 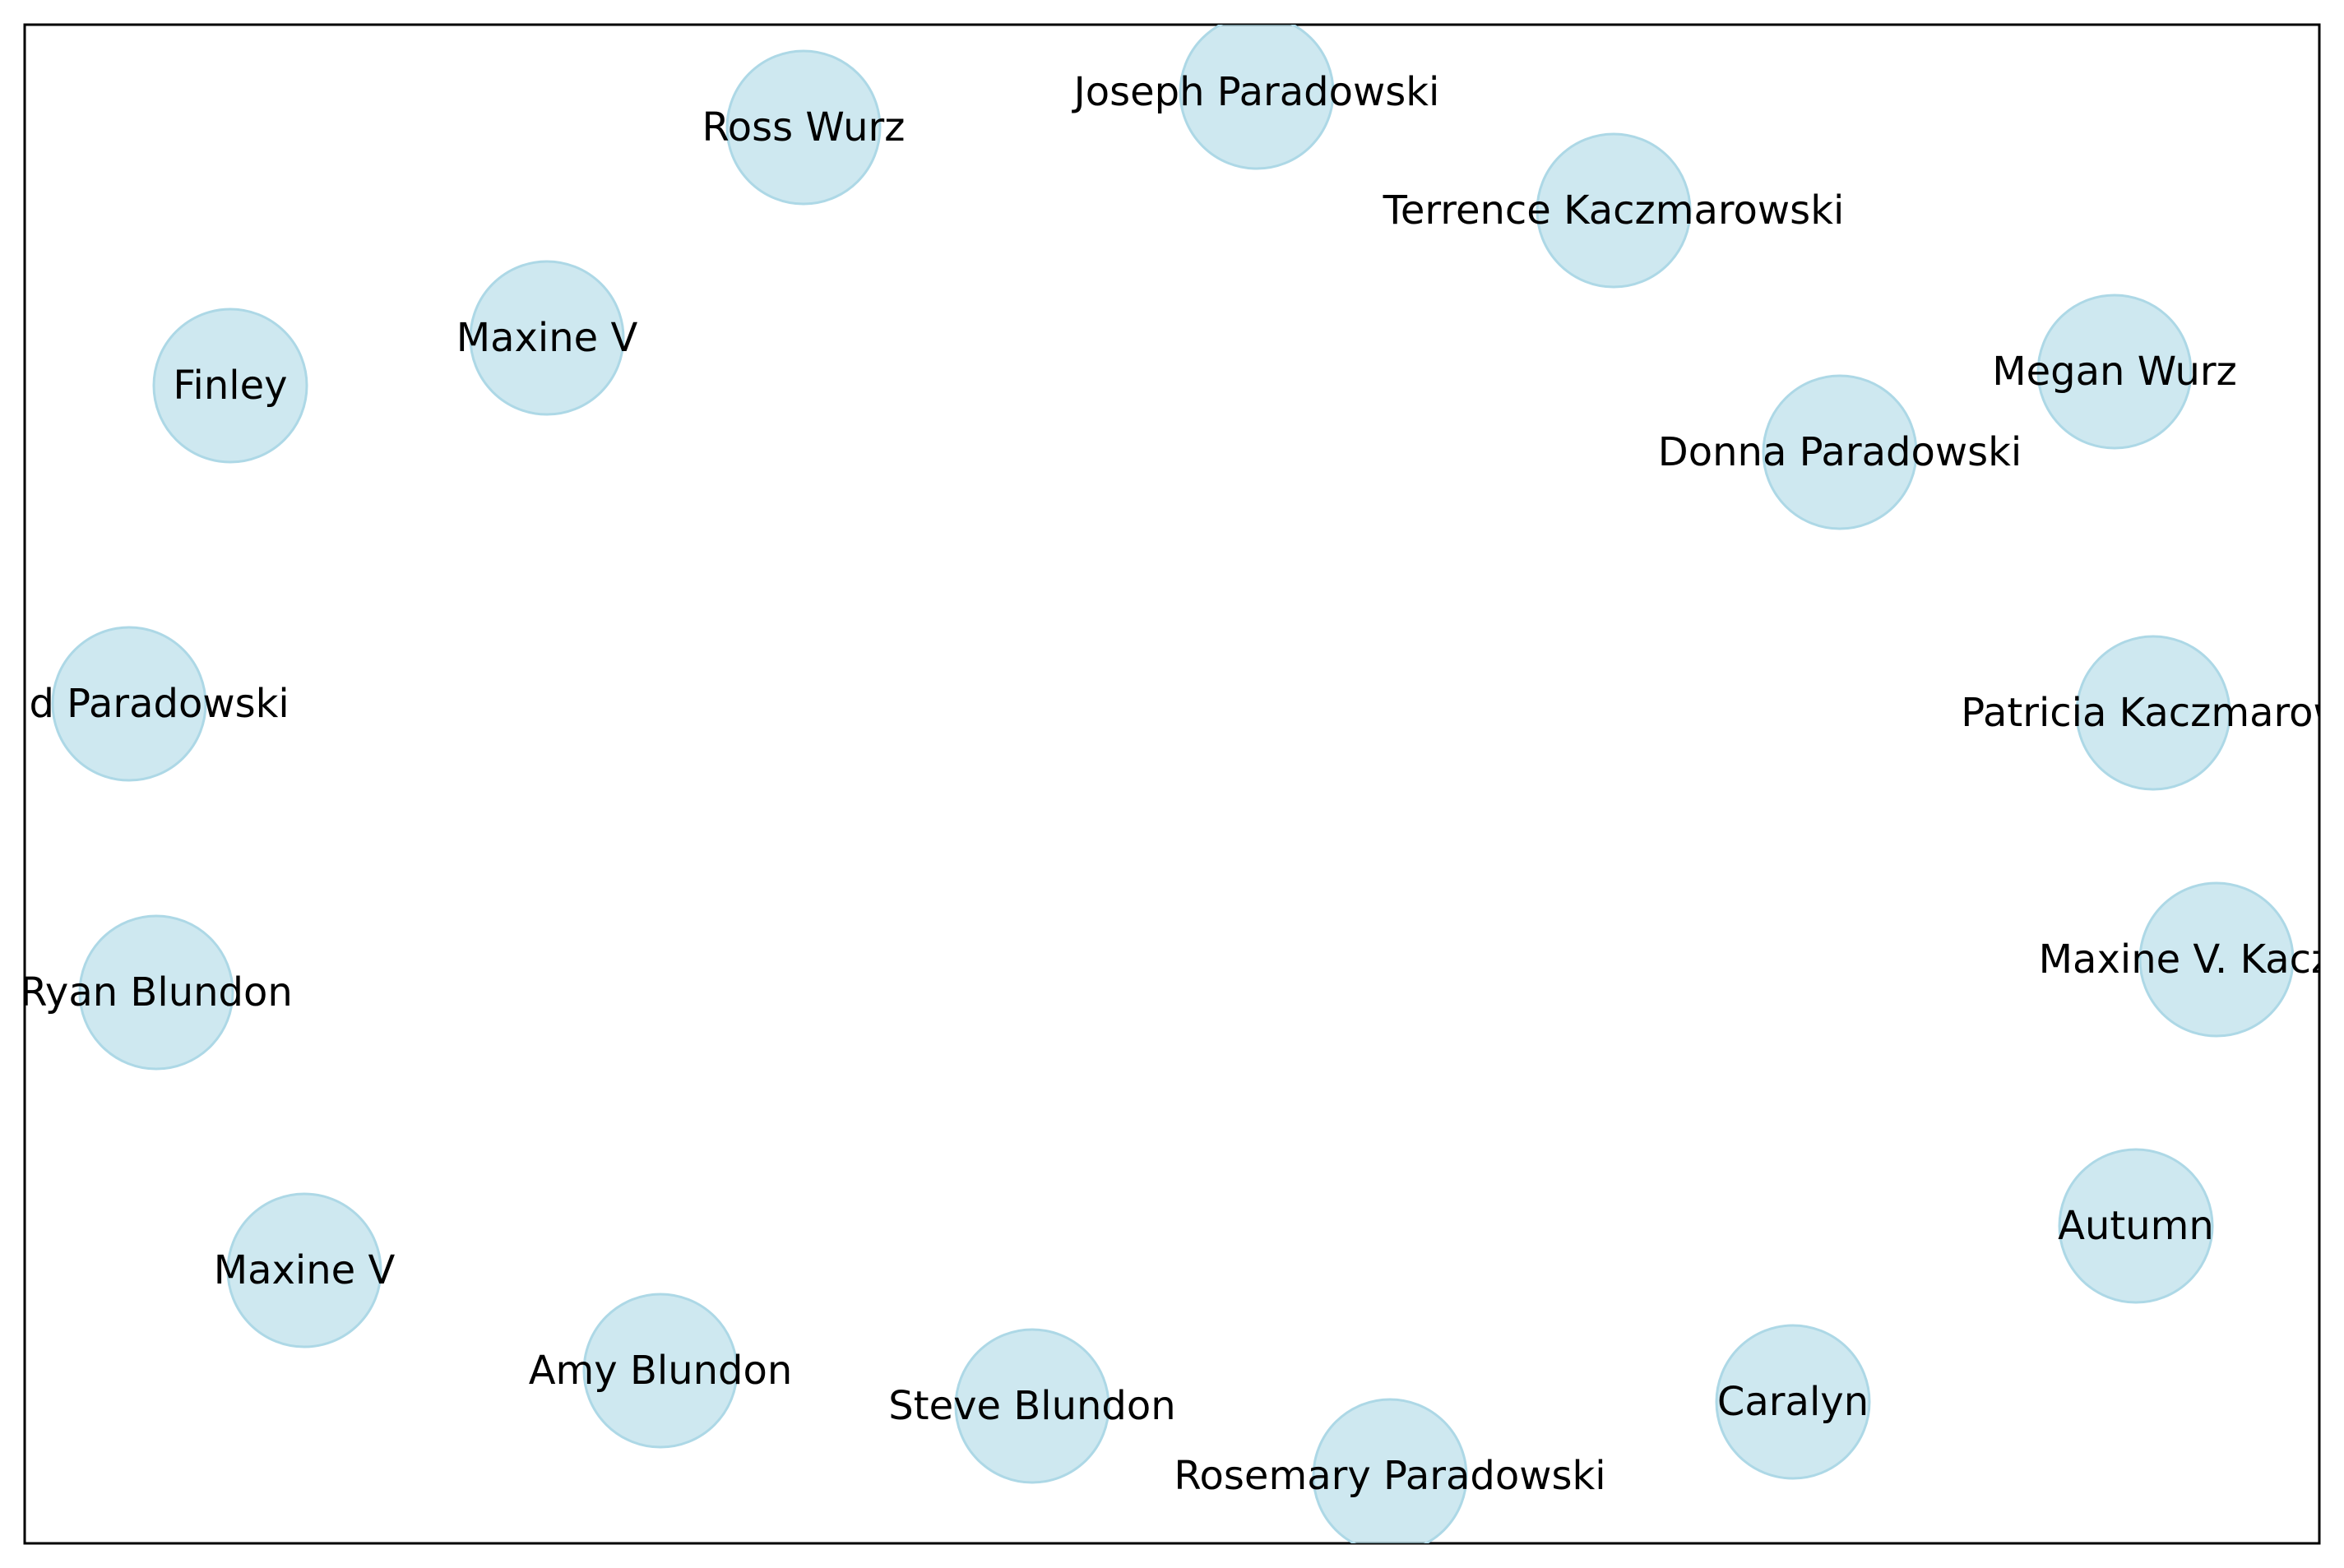 I want to click on graph-node: Donna Paradowski, so click(x=1840, y=452).